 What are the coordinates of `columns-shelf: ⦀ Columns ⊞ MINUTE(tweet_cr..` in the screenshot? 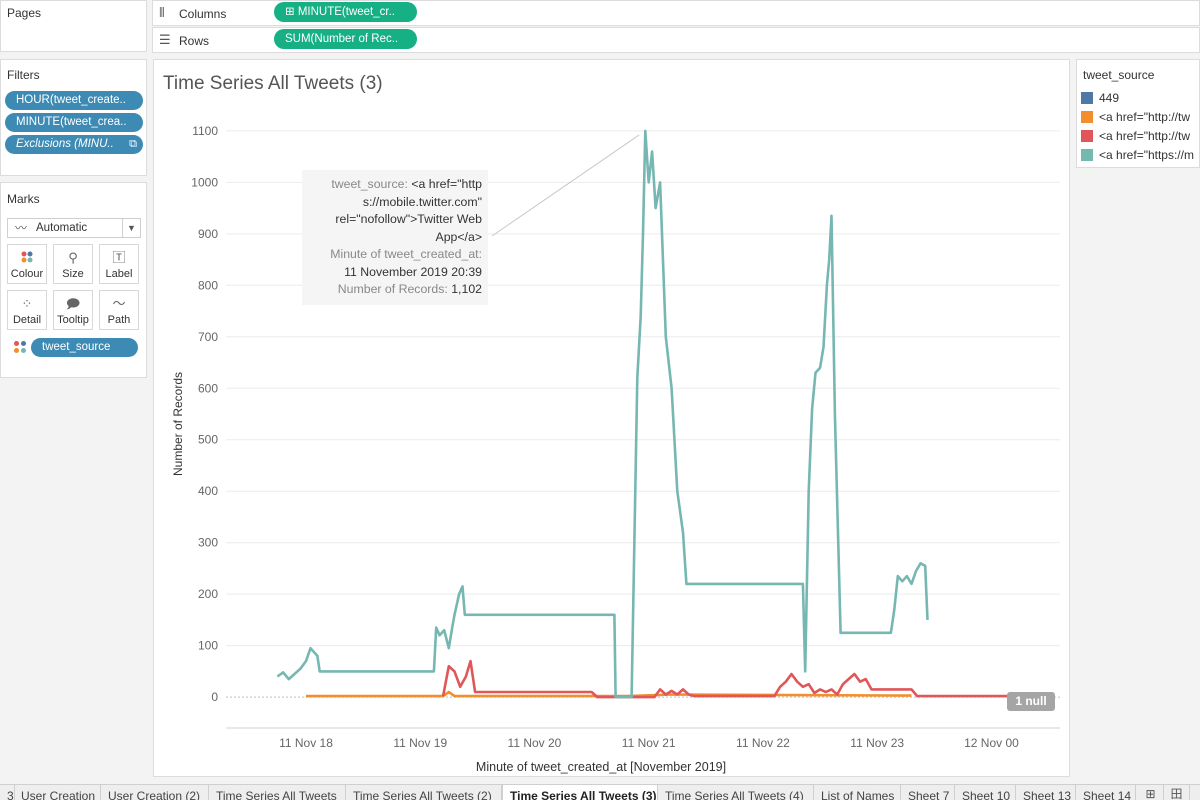 It's located at (676, 13).